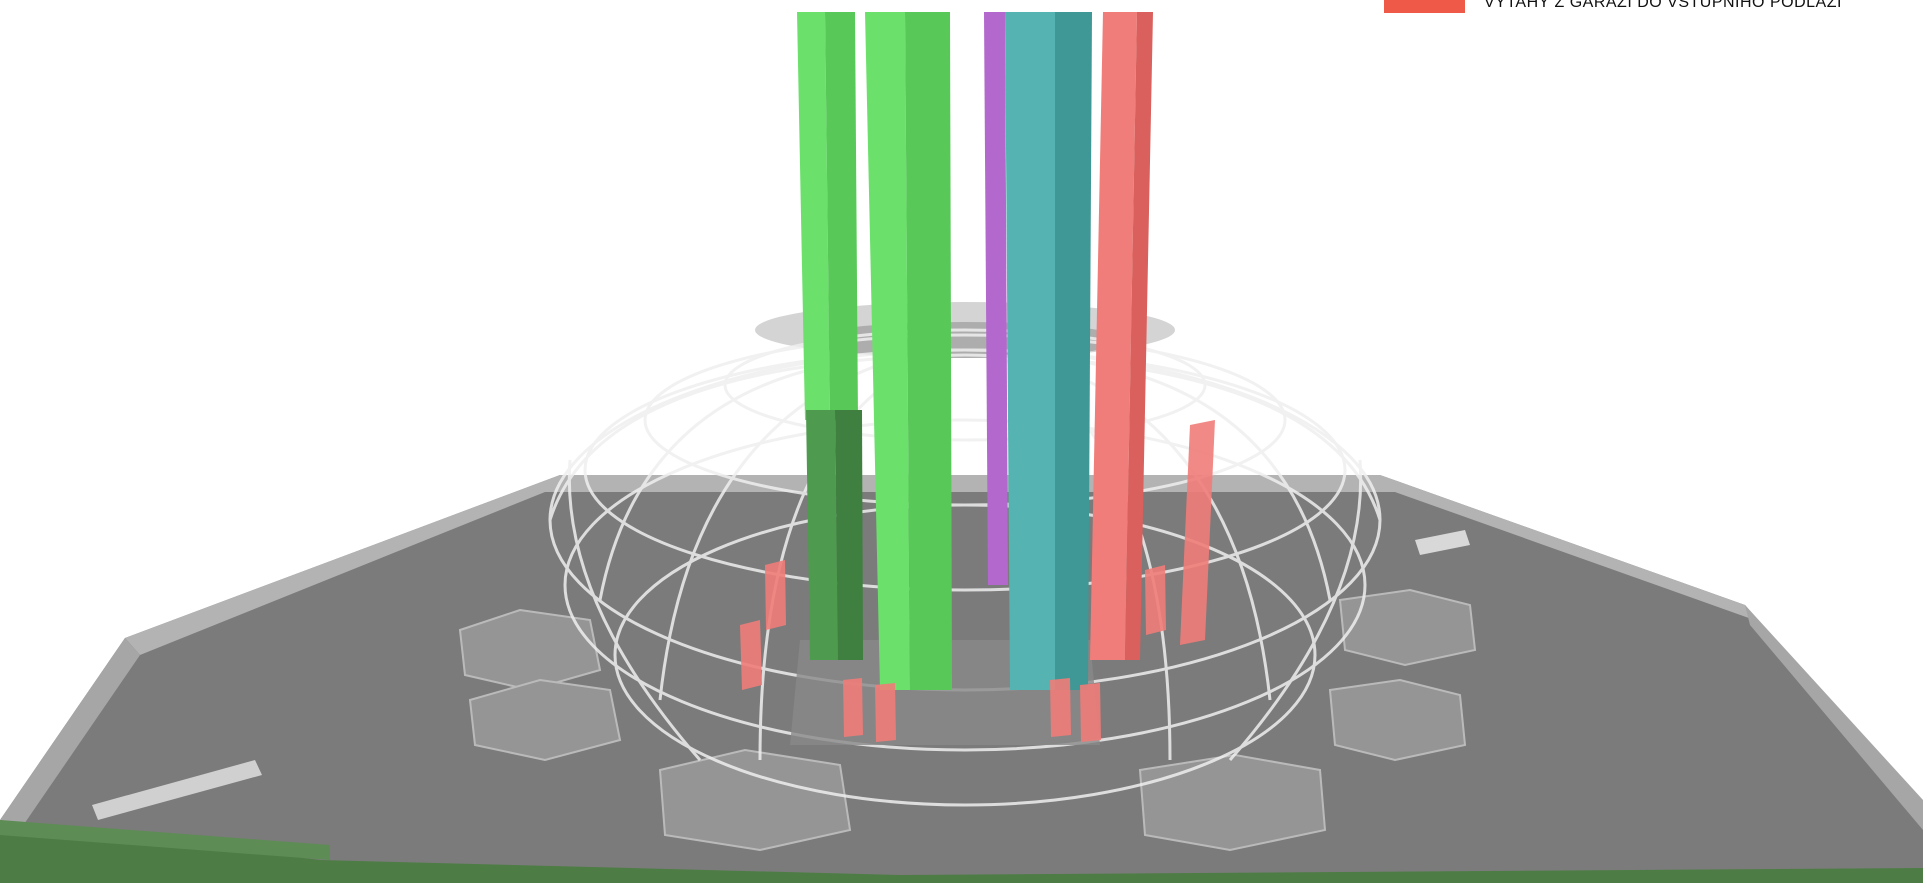 The width and height of the screenshot is (1923, 883). Describe the element at coordinates (961, 851) in the screenshot. I see `lawn` at that location.